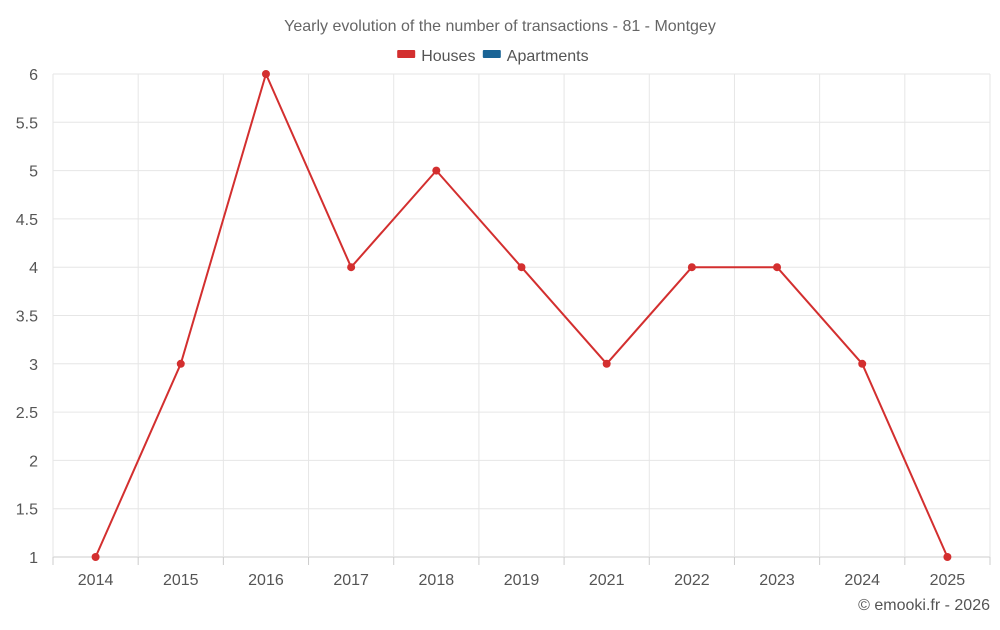 The image size is (1000, 630). What do you see at coordinates (862, 363) in the screenshot?
I see `data-point-houses-2024` at bounding box center [862, 363].